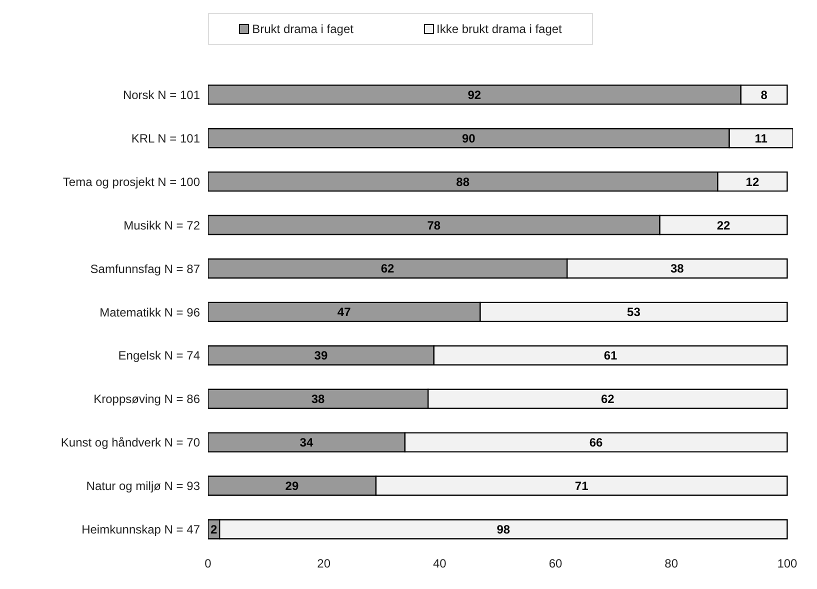 The height and width of the screenshot is (589, 817). What do you see at coordinates (469, 138) in the screenshot?
I see `data-label: 90` at bounding box center [469, 138].